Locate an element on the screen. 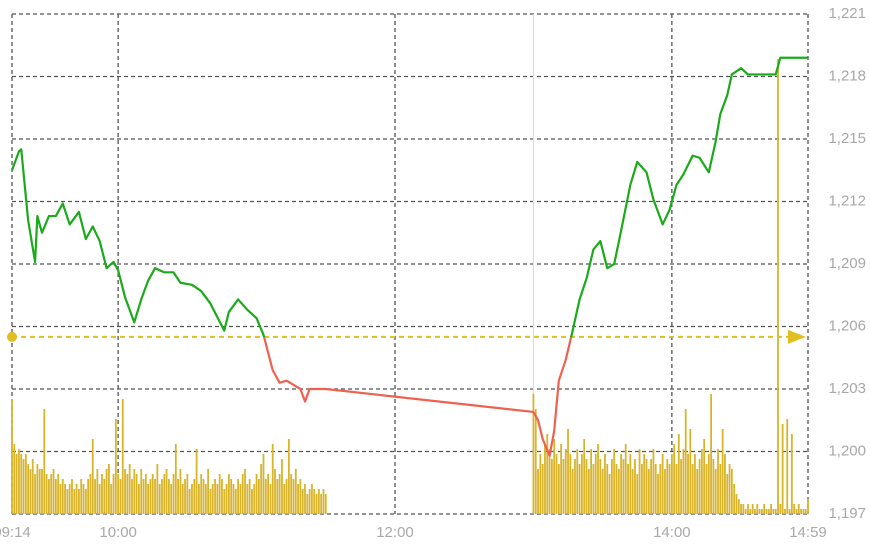  y-tick-label: 1,203 is located at coordinates (847, 388).